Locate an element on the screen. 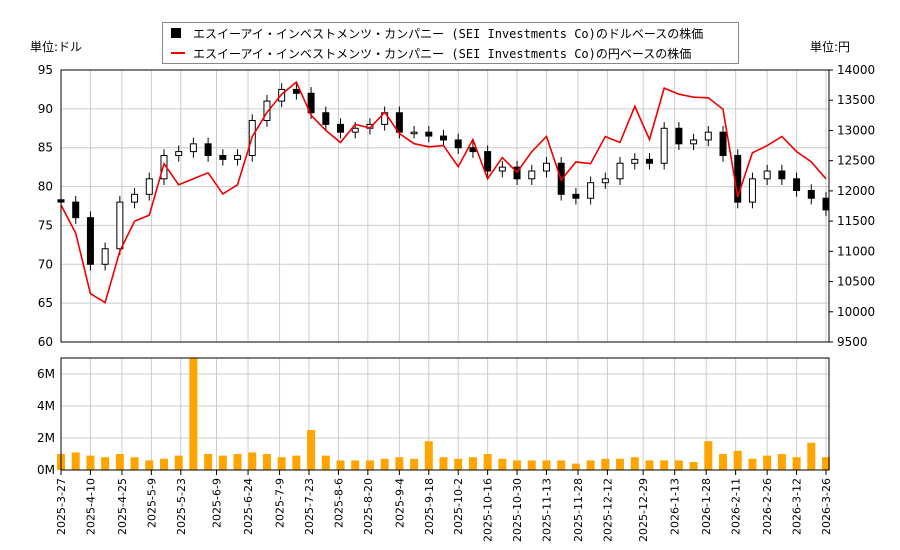 The width and height of the screenshot is (900, 550). volume-tick-label: 6M is located at coordinates (46, 374).